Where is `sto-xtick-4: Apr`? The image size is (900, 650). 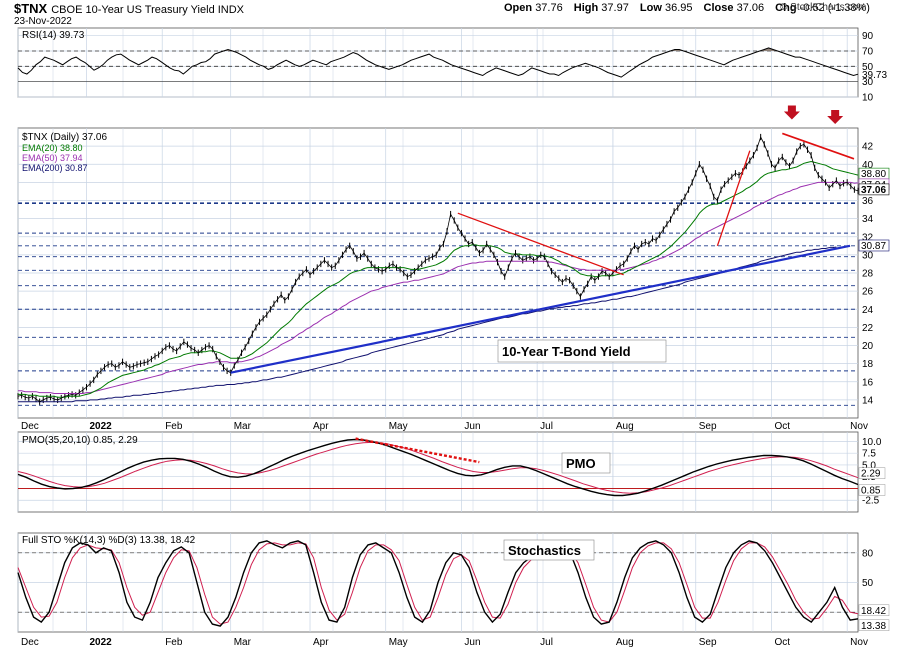 sto-xtick-4: Apr is located at coordinates (321, 642).